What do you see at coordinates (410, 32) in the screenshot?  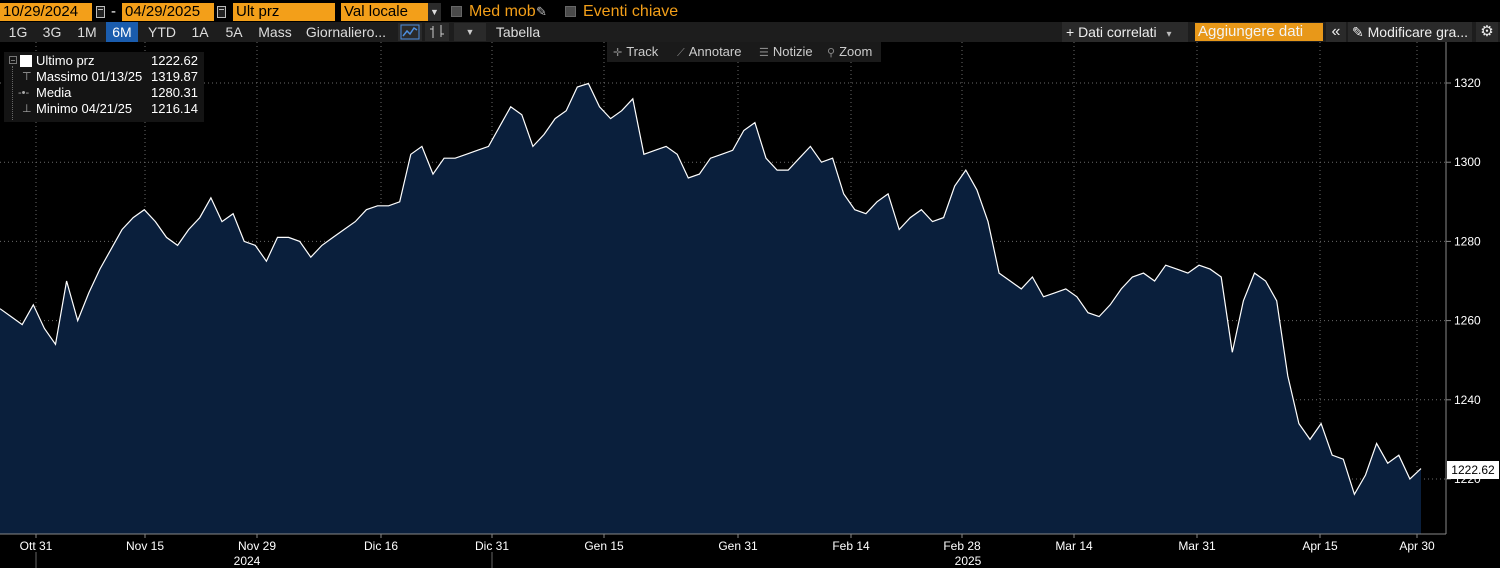 I see `line-chart-icon` at bounding box center [410, 32].